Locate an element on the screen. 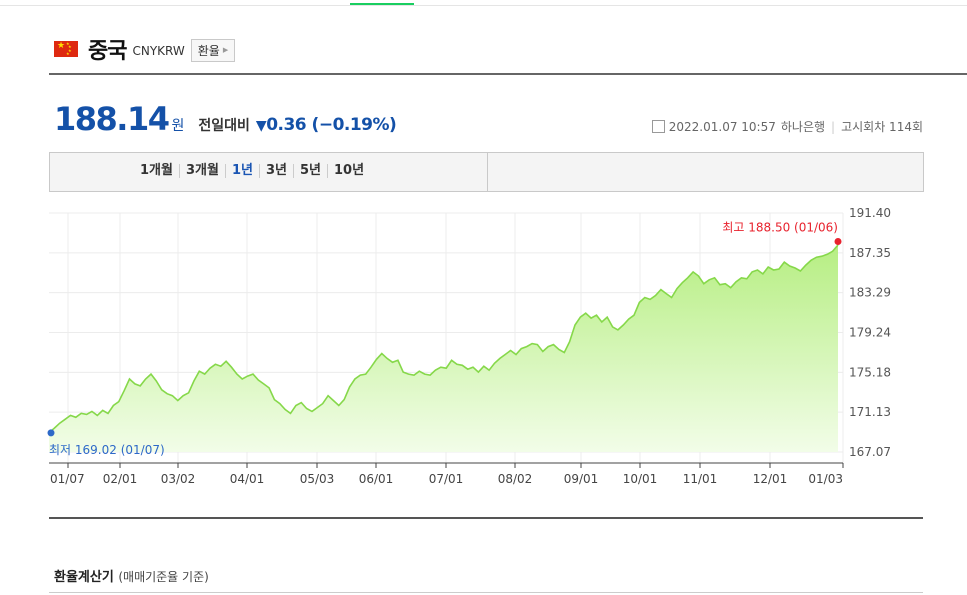 Image resolution: width=967 pixels, height=595 pixels. y-tick-label: 179.24 is located at coordinates (870, 333).